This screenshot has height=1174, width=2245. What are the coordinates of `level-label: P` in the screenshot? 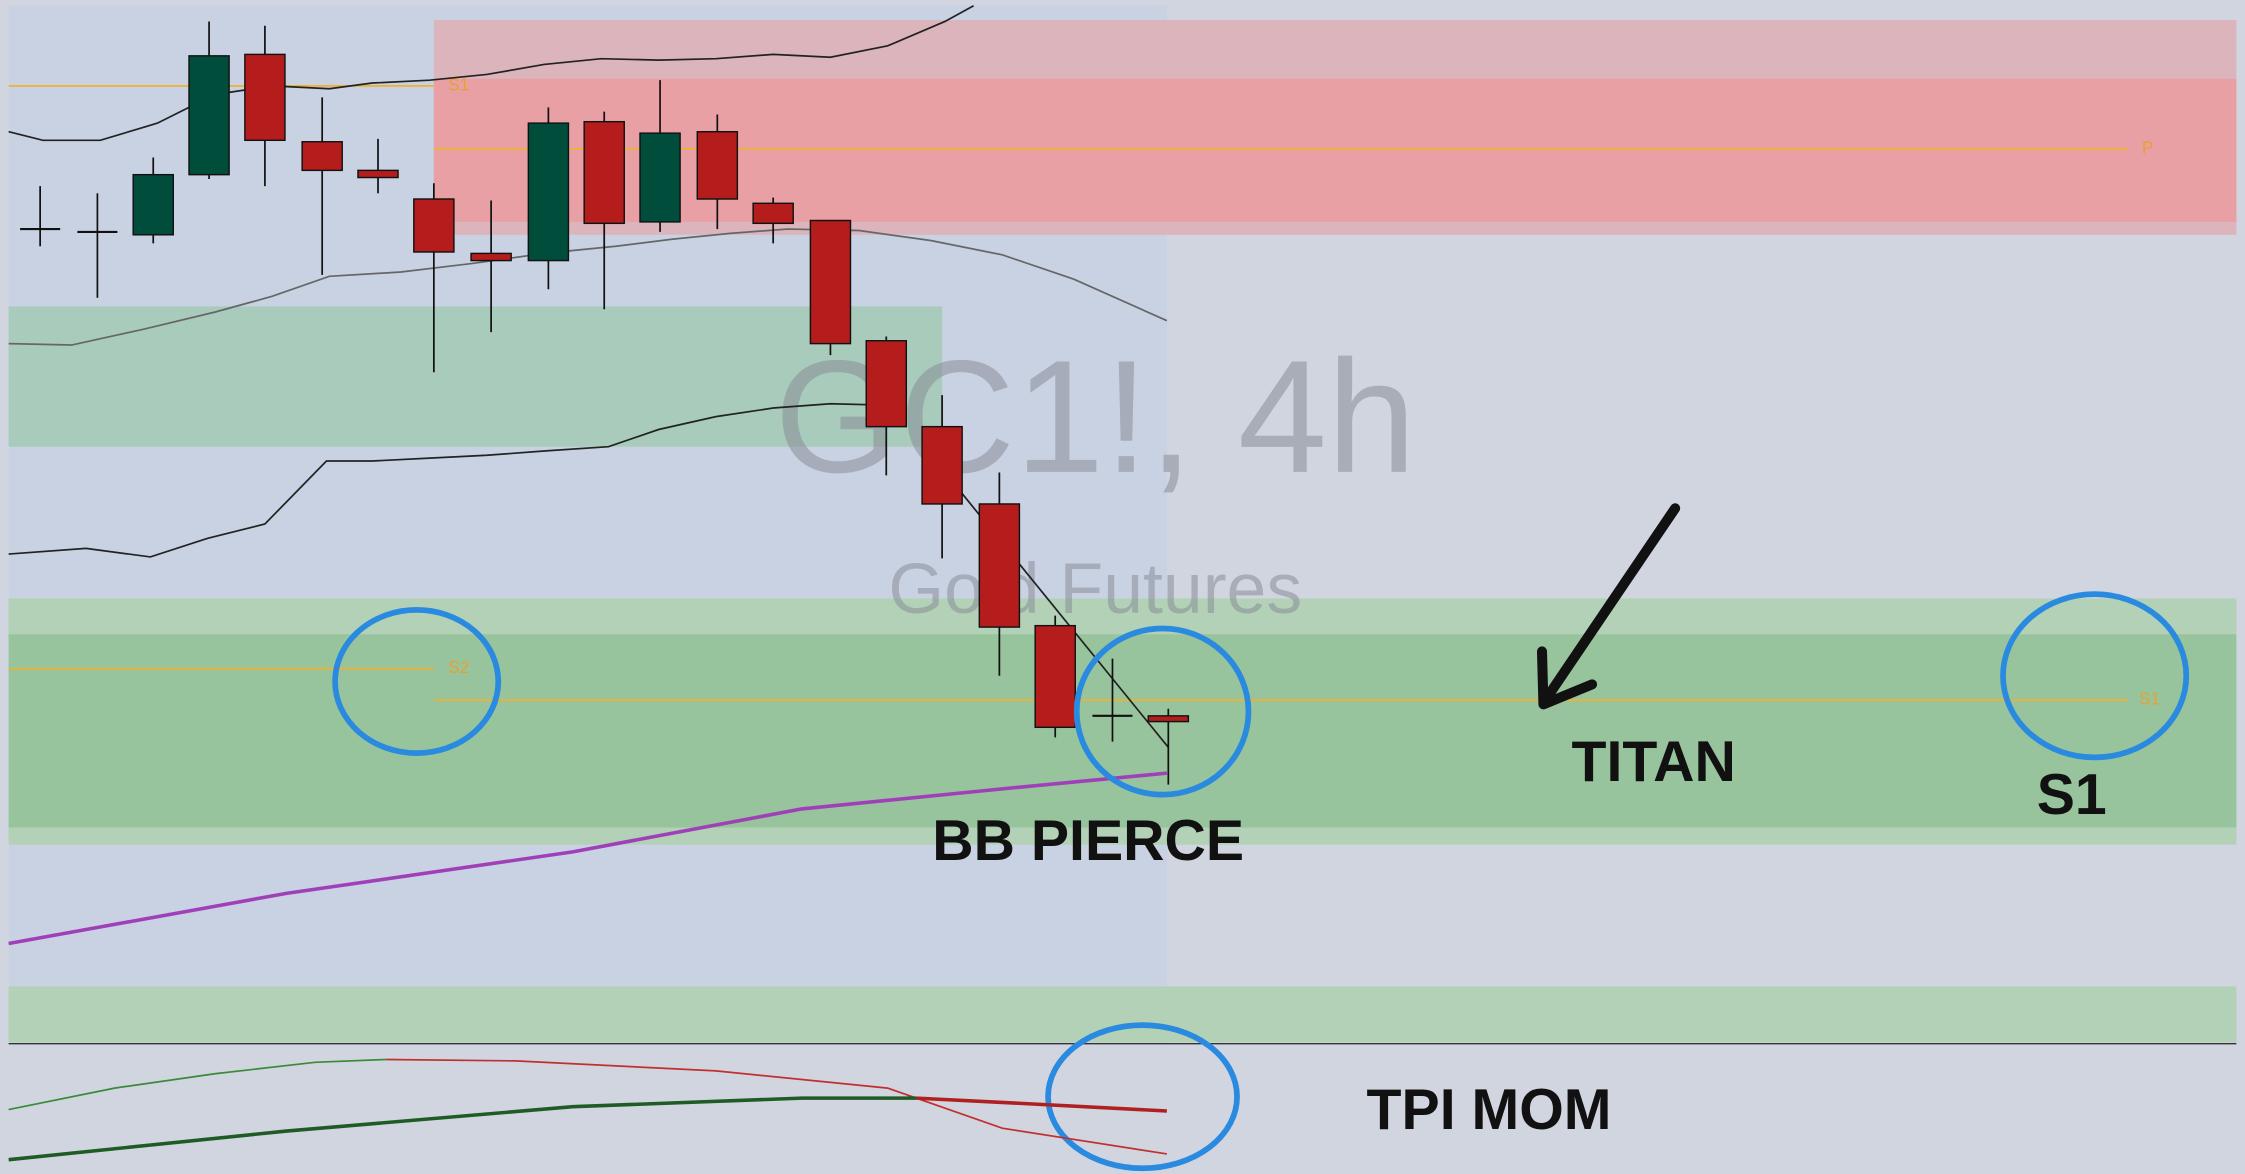 It's located at (2147, 147).